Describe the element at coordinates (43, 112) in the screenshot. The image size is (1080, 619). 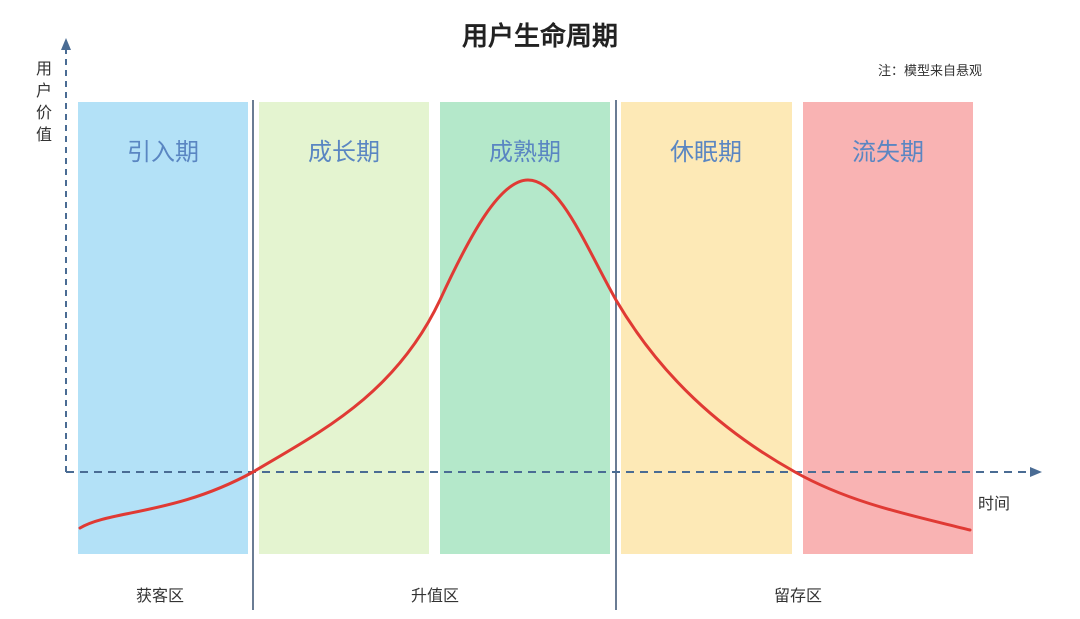
I see `y-axis-label-char: 价` at that location.